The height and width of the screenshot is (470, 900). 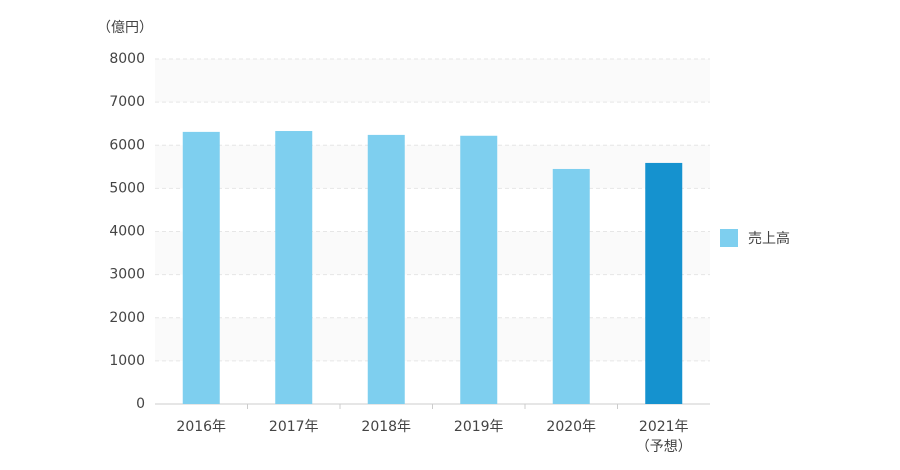 I want to click on y-tick-label: 2000, so click(x=127, y=318).